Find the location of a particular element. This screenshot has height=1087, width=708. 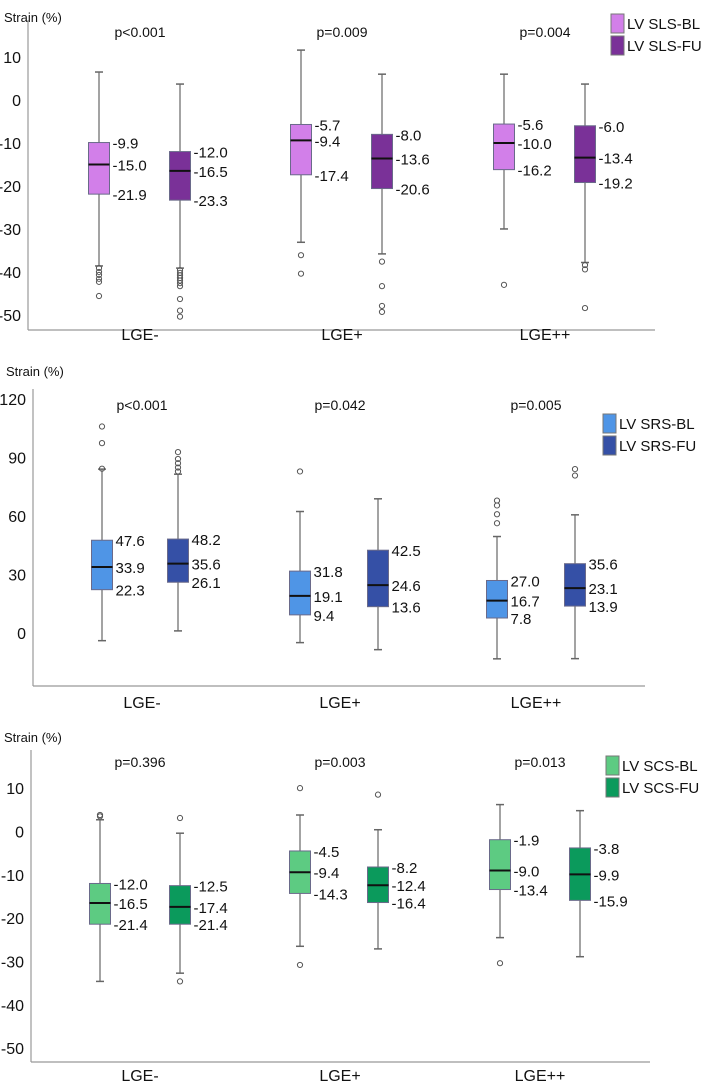

value-label-median: -9.4 is located at coordinates (328, 141).